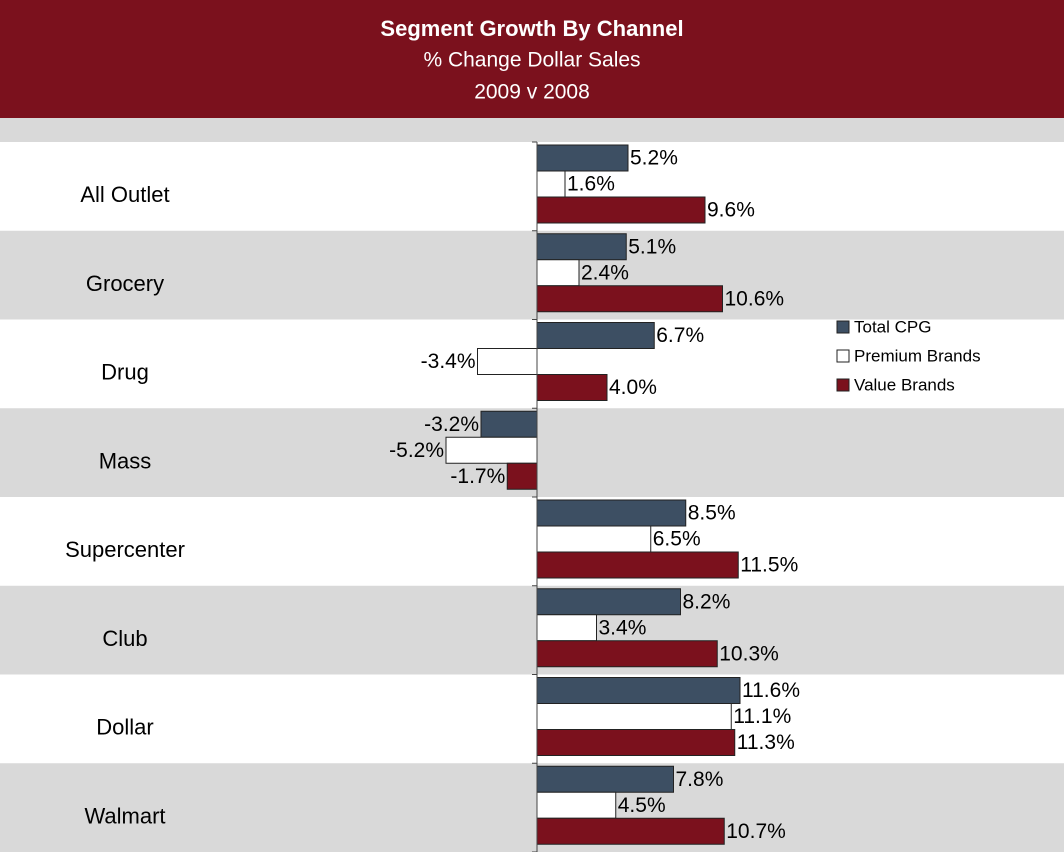  Describe the element at coordinates (677, 539) in the screenshot. I see `value-label: 6.5%` at that location.